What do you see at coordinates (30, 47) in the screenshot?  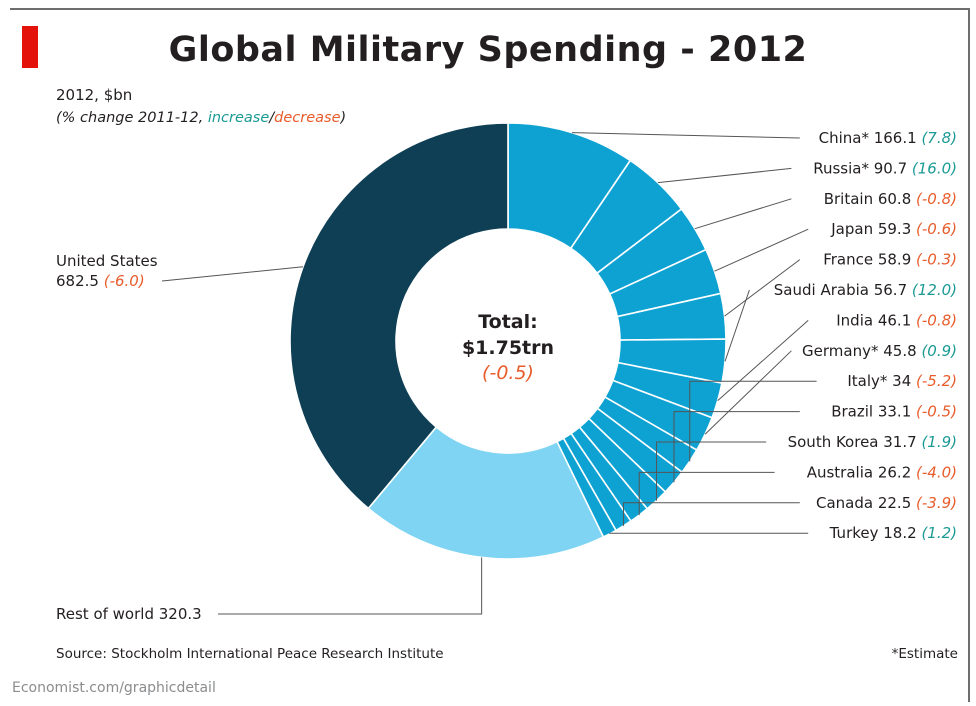 I see `accent-tag` at bounding box center [30, 47].